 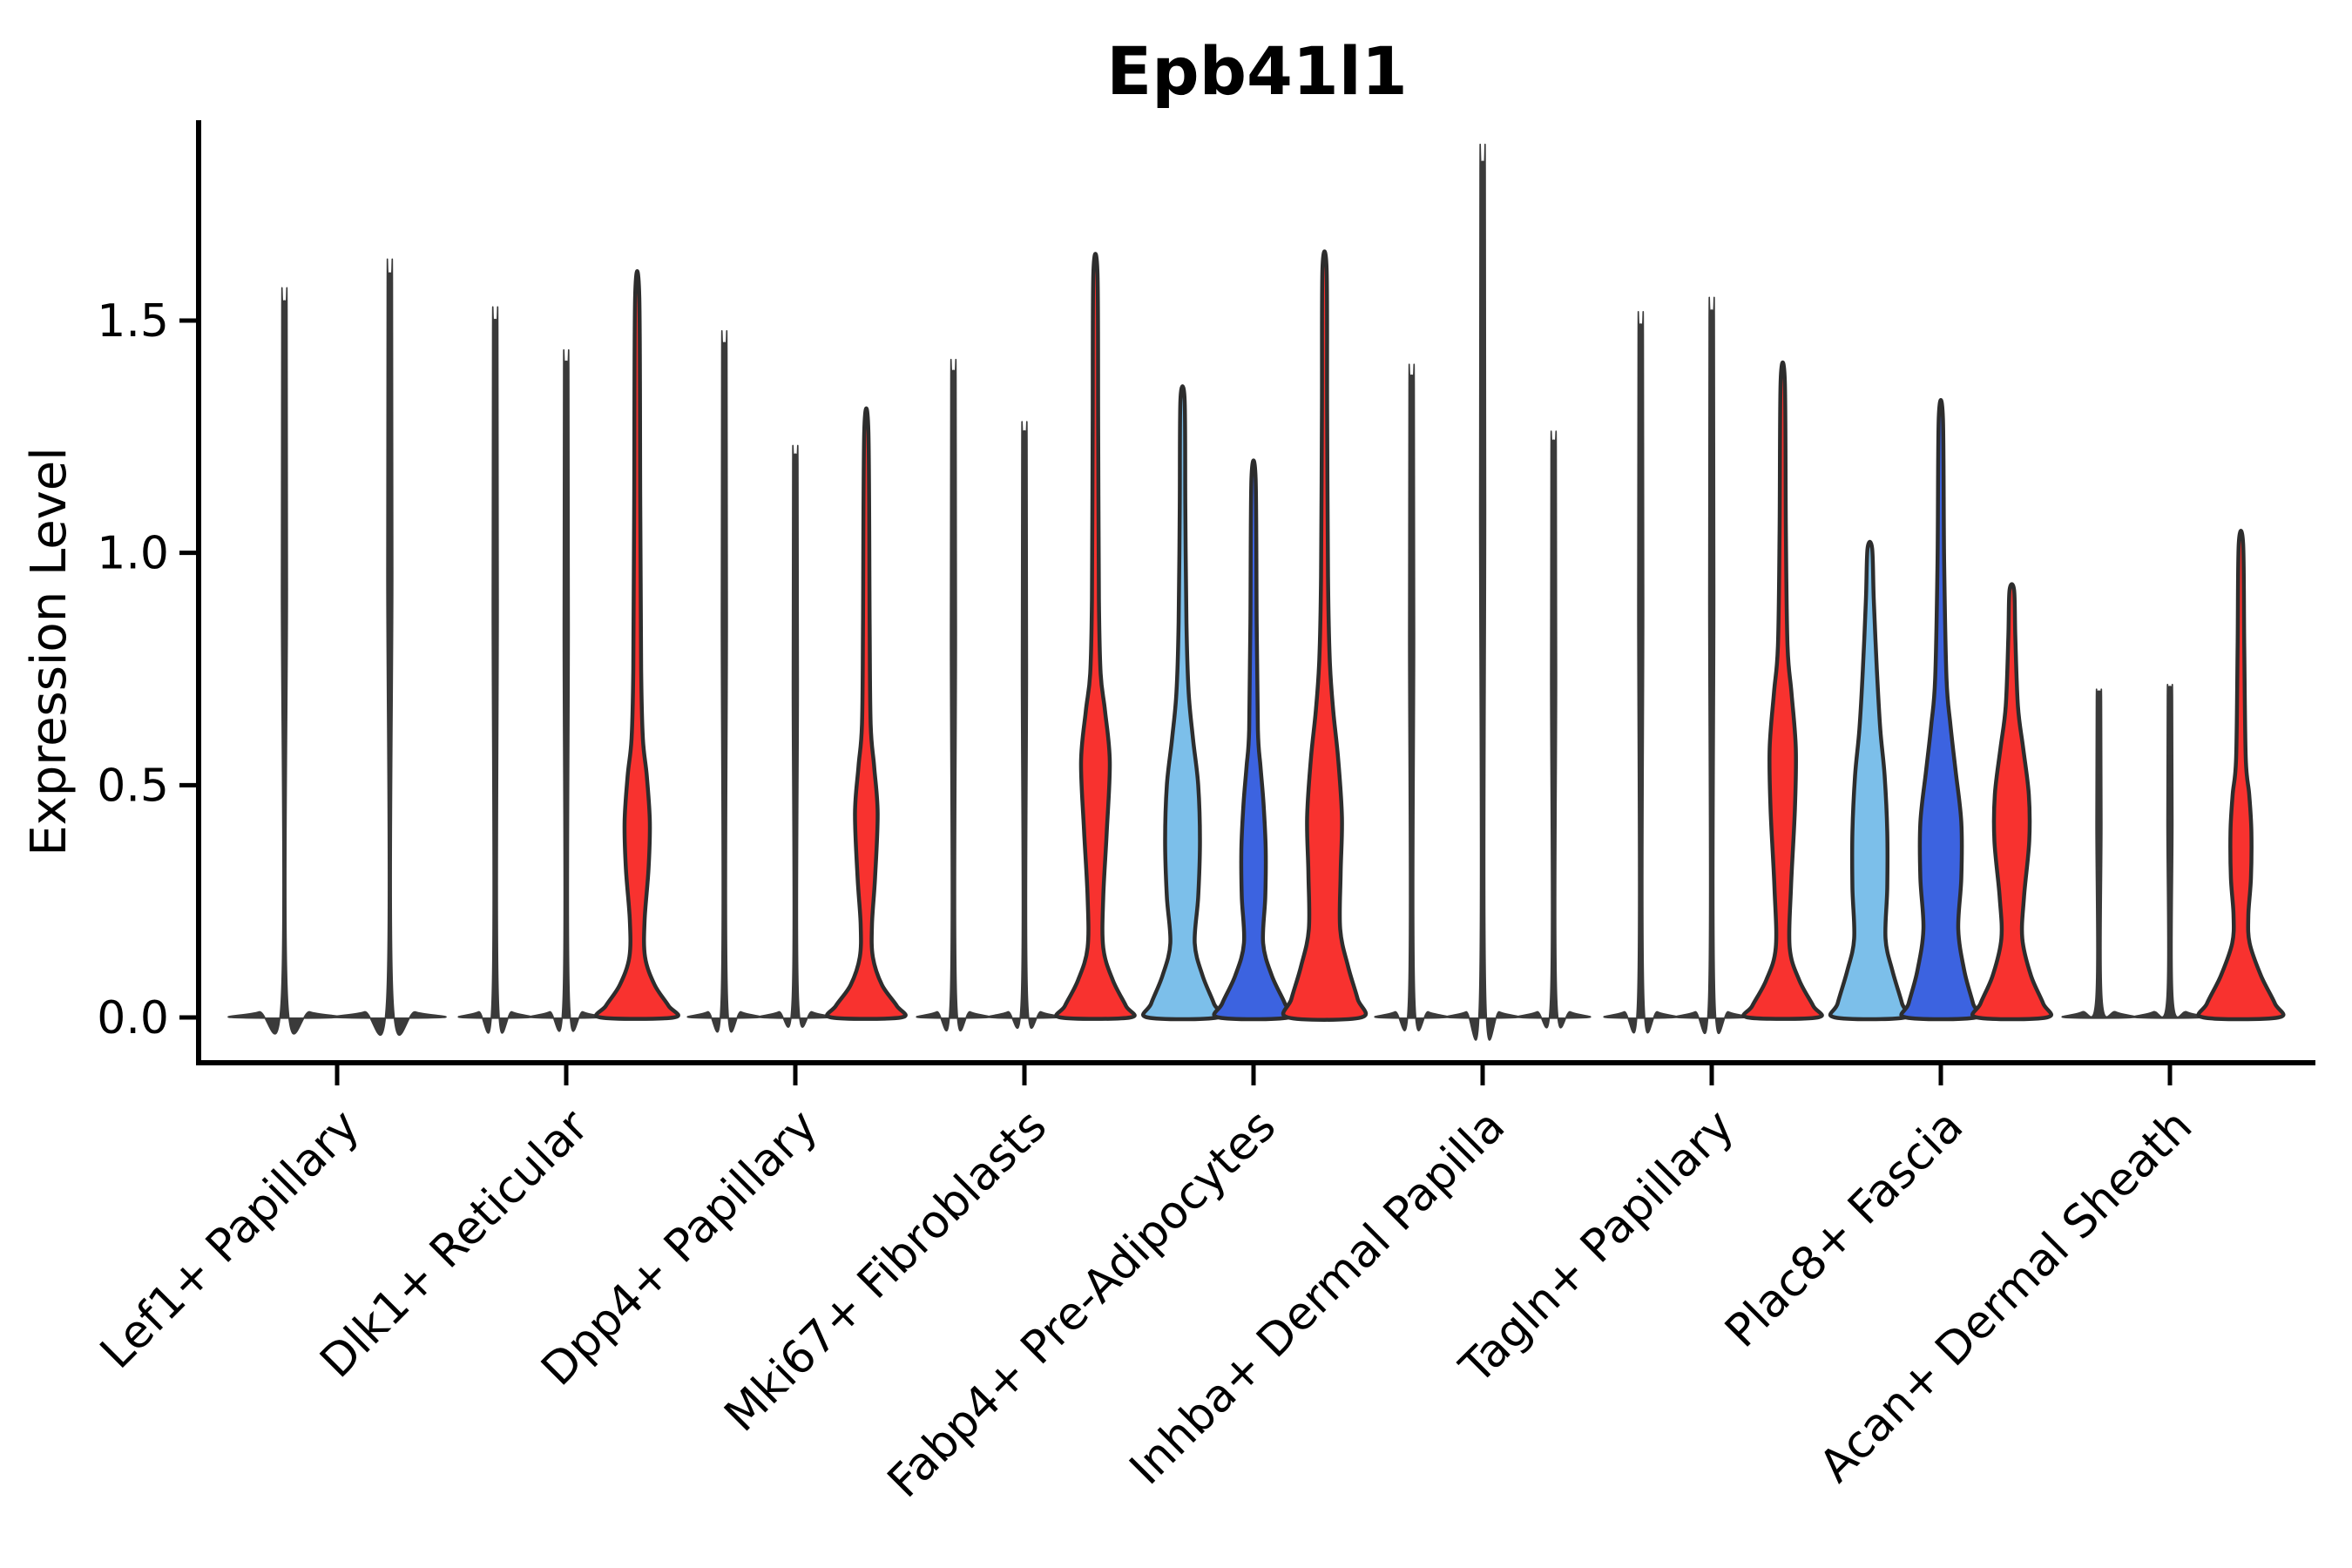 I want to click on x-tick-label-8: Plac8+ Fascia, so click(x=1844, y=1229).